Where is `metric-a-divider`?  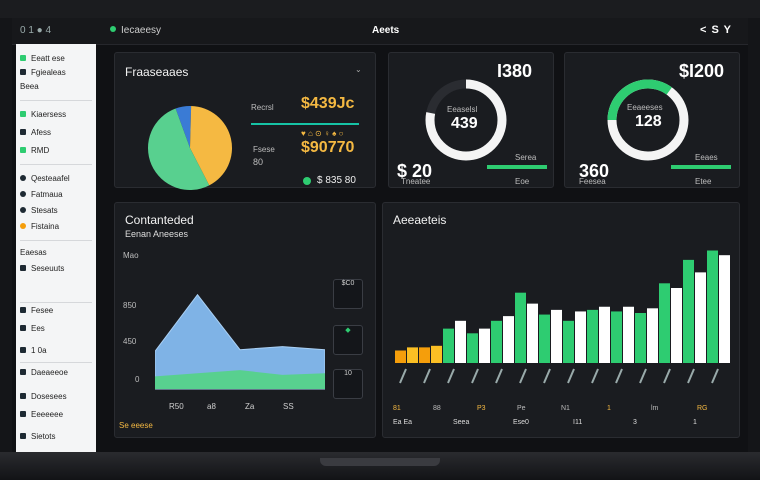 metric-a-divider is located at coordinates (305, 124).